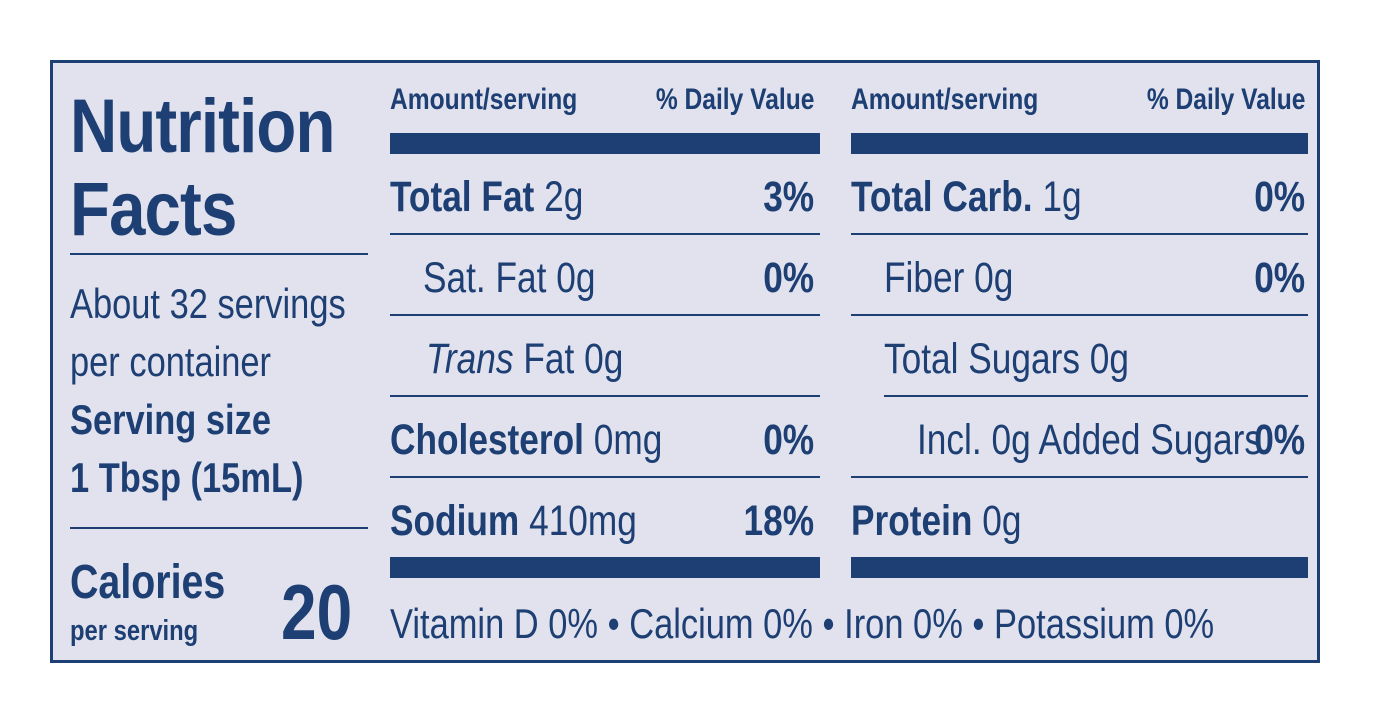 This screenshot has width=1374, height=727. Describe the element at coordinates (487, 440) in the screenshot. I see `nutrient-name: Cholesterol` at that location.